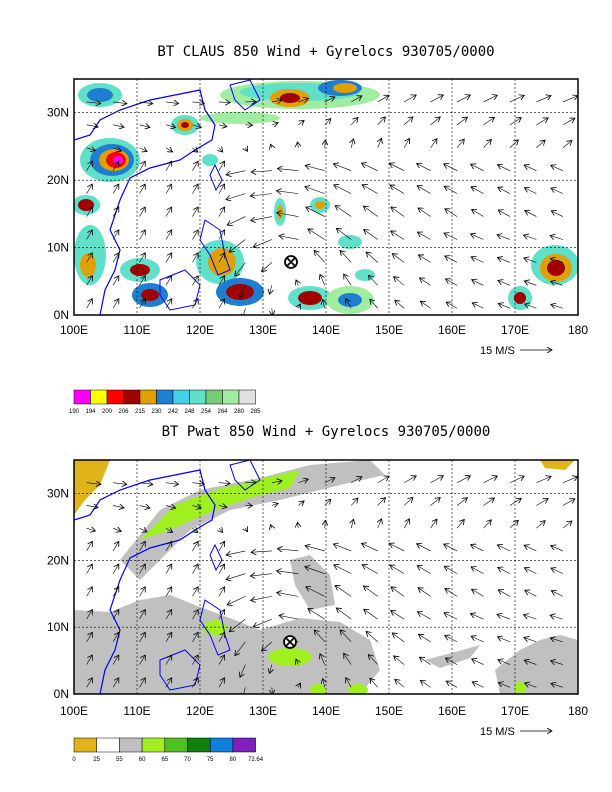 The height and width of the screenshot is (792, 612). What do you see at coordinates (58, 248) in the screenshot?
I see `y-tick-label: 10N` at bounding box center [58, 248].